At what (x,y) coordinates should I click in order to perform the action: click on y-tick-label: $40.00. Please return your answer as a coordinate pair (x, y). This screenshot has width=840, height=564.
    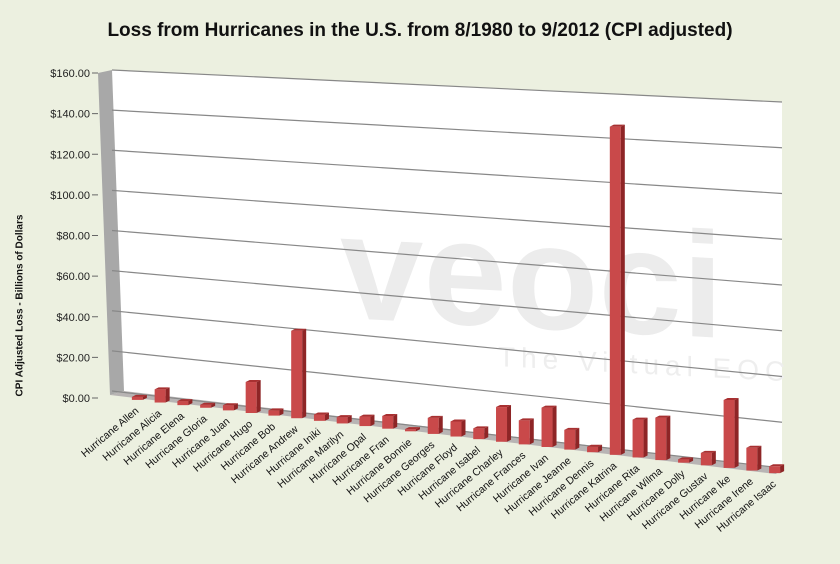
    Looking at the image, I should click on (73, 318).